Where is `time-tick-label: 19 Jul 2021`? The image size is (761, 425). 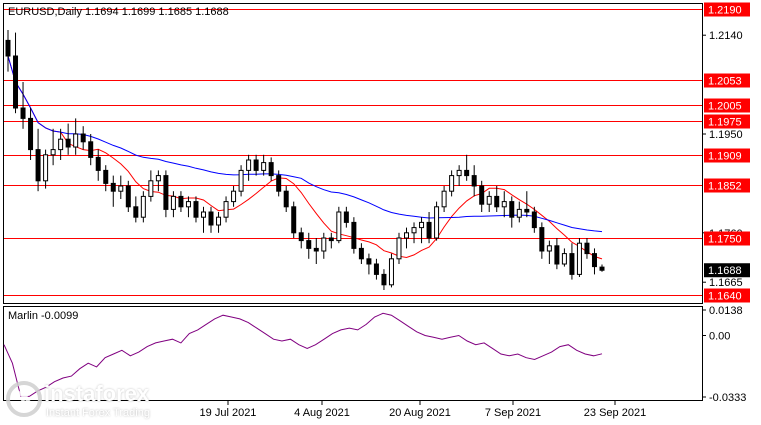 time-tick-label: 19 Jul 2021 is located at coordinates (228, 413).